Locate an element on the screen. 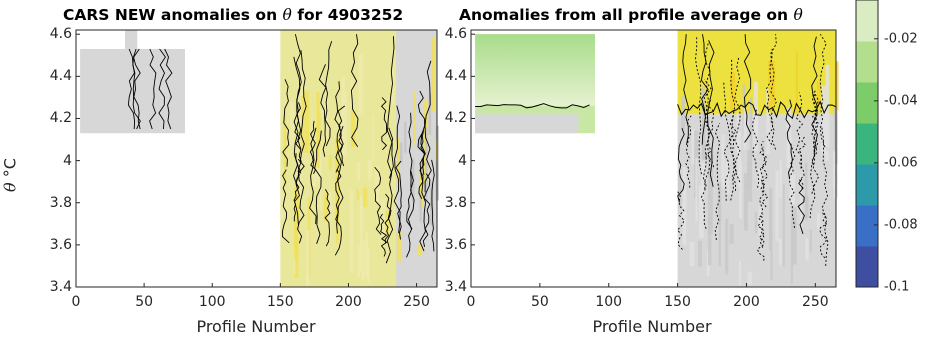 The image size is (944, 342). colorbar-tick-label: -0.1 is located at coordinates (897, 287).